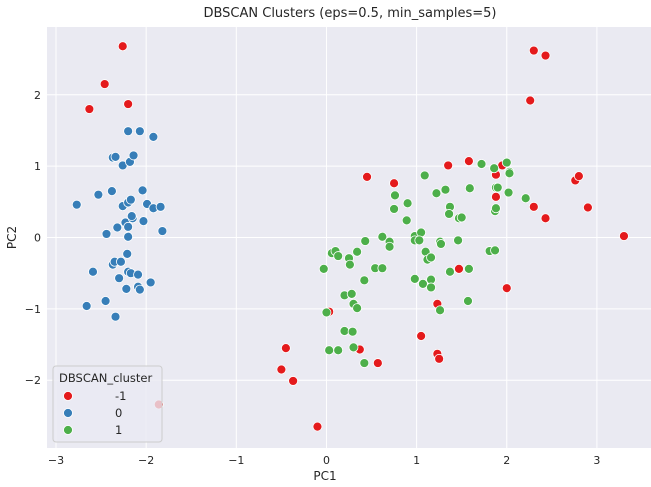 This screenshot has width=651, height=487. What do you see at coordinates (324, 476) in the screenshot?
I see `x-axis-label: PC1` at bounding box center [324, 476].